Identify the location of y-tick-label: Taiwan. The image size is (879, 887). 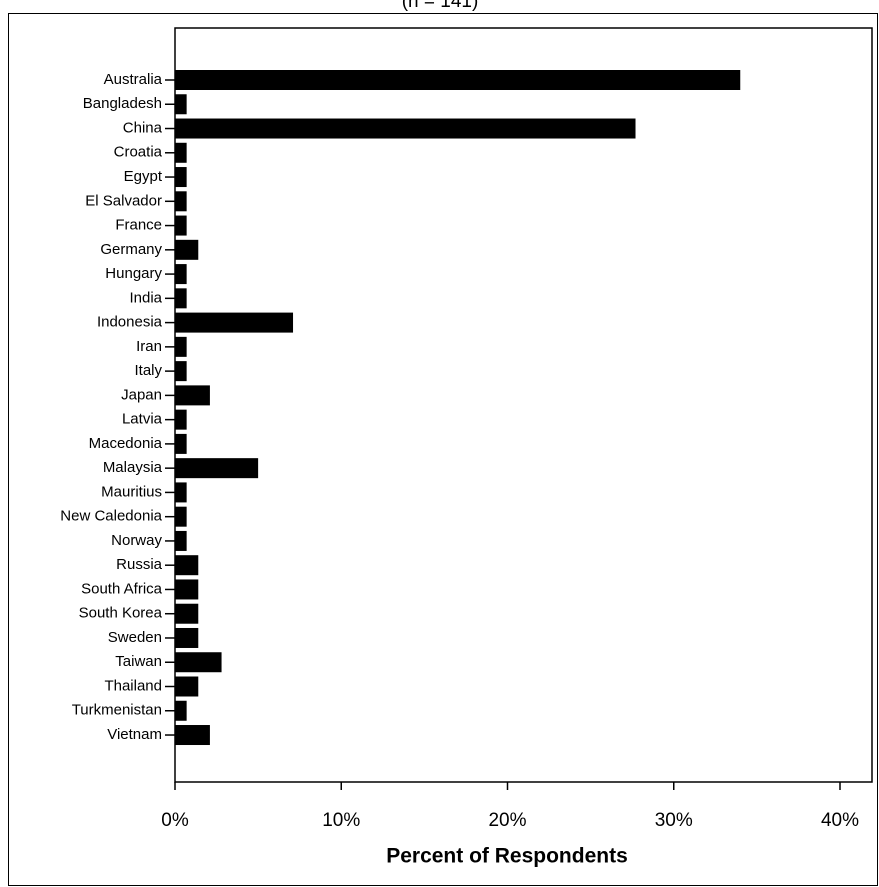
(138, 661).